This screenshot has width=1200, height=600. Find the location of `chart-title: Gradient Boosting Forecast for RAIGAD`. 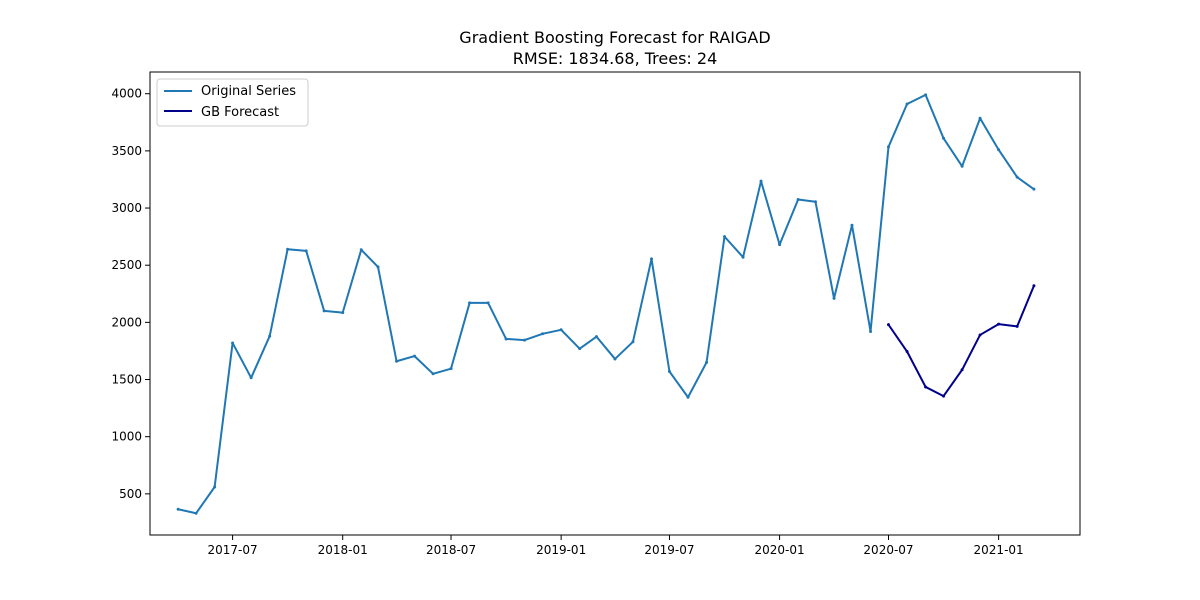

chart-title: Gradient Boosting Forecast for RAIGAD is located at coordinates (614, 37).